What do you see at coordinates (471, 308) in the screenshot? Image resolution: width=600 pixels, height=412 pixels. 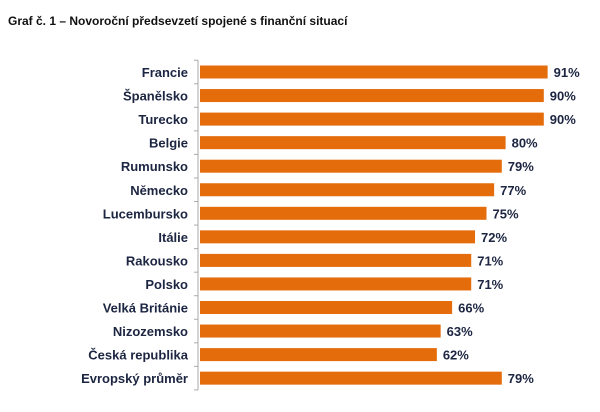 I see `value-label: 66%` at bounding box center [471, 308].